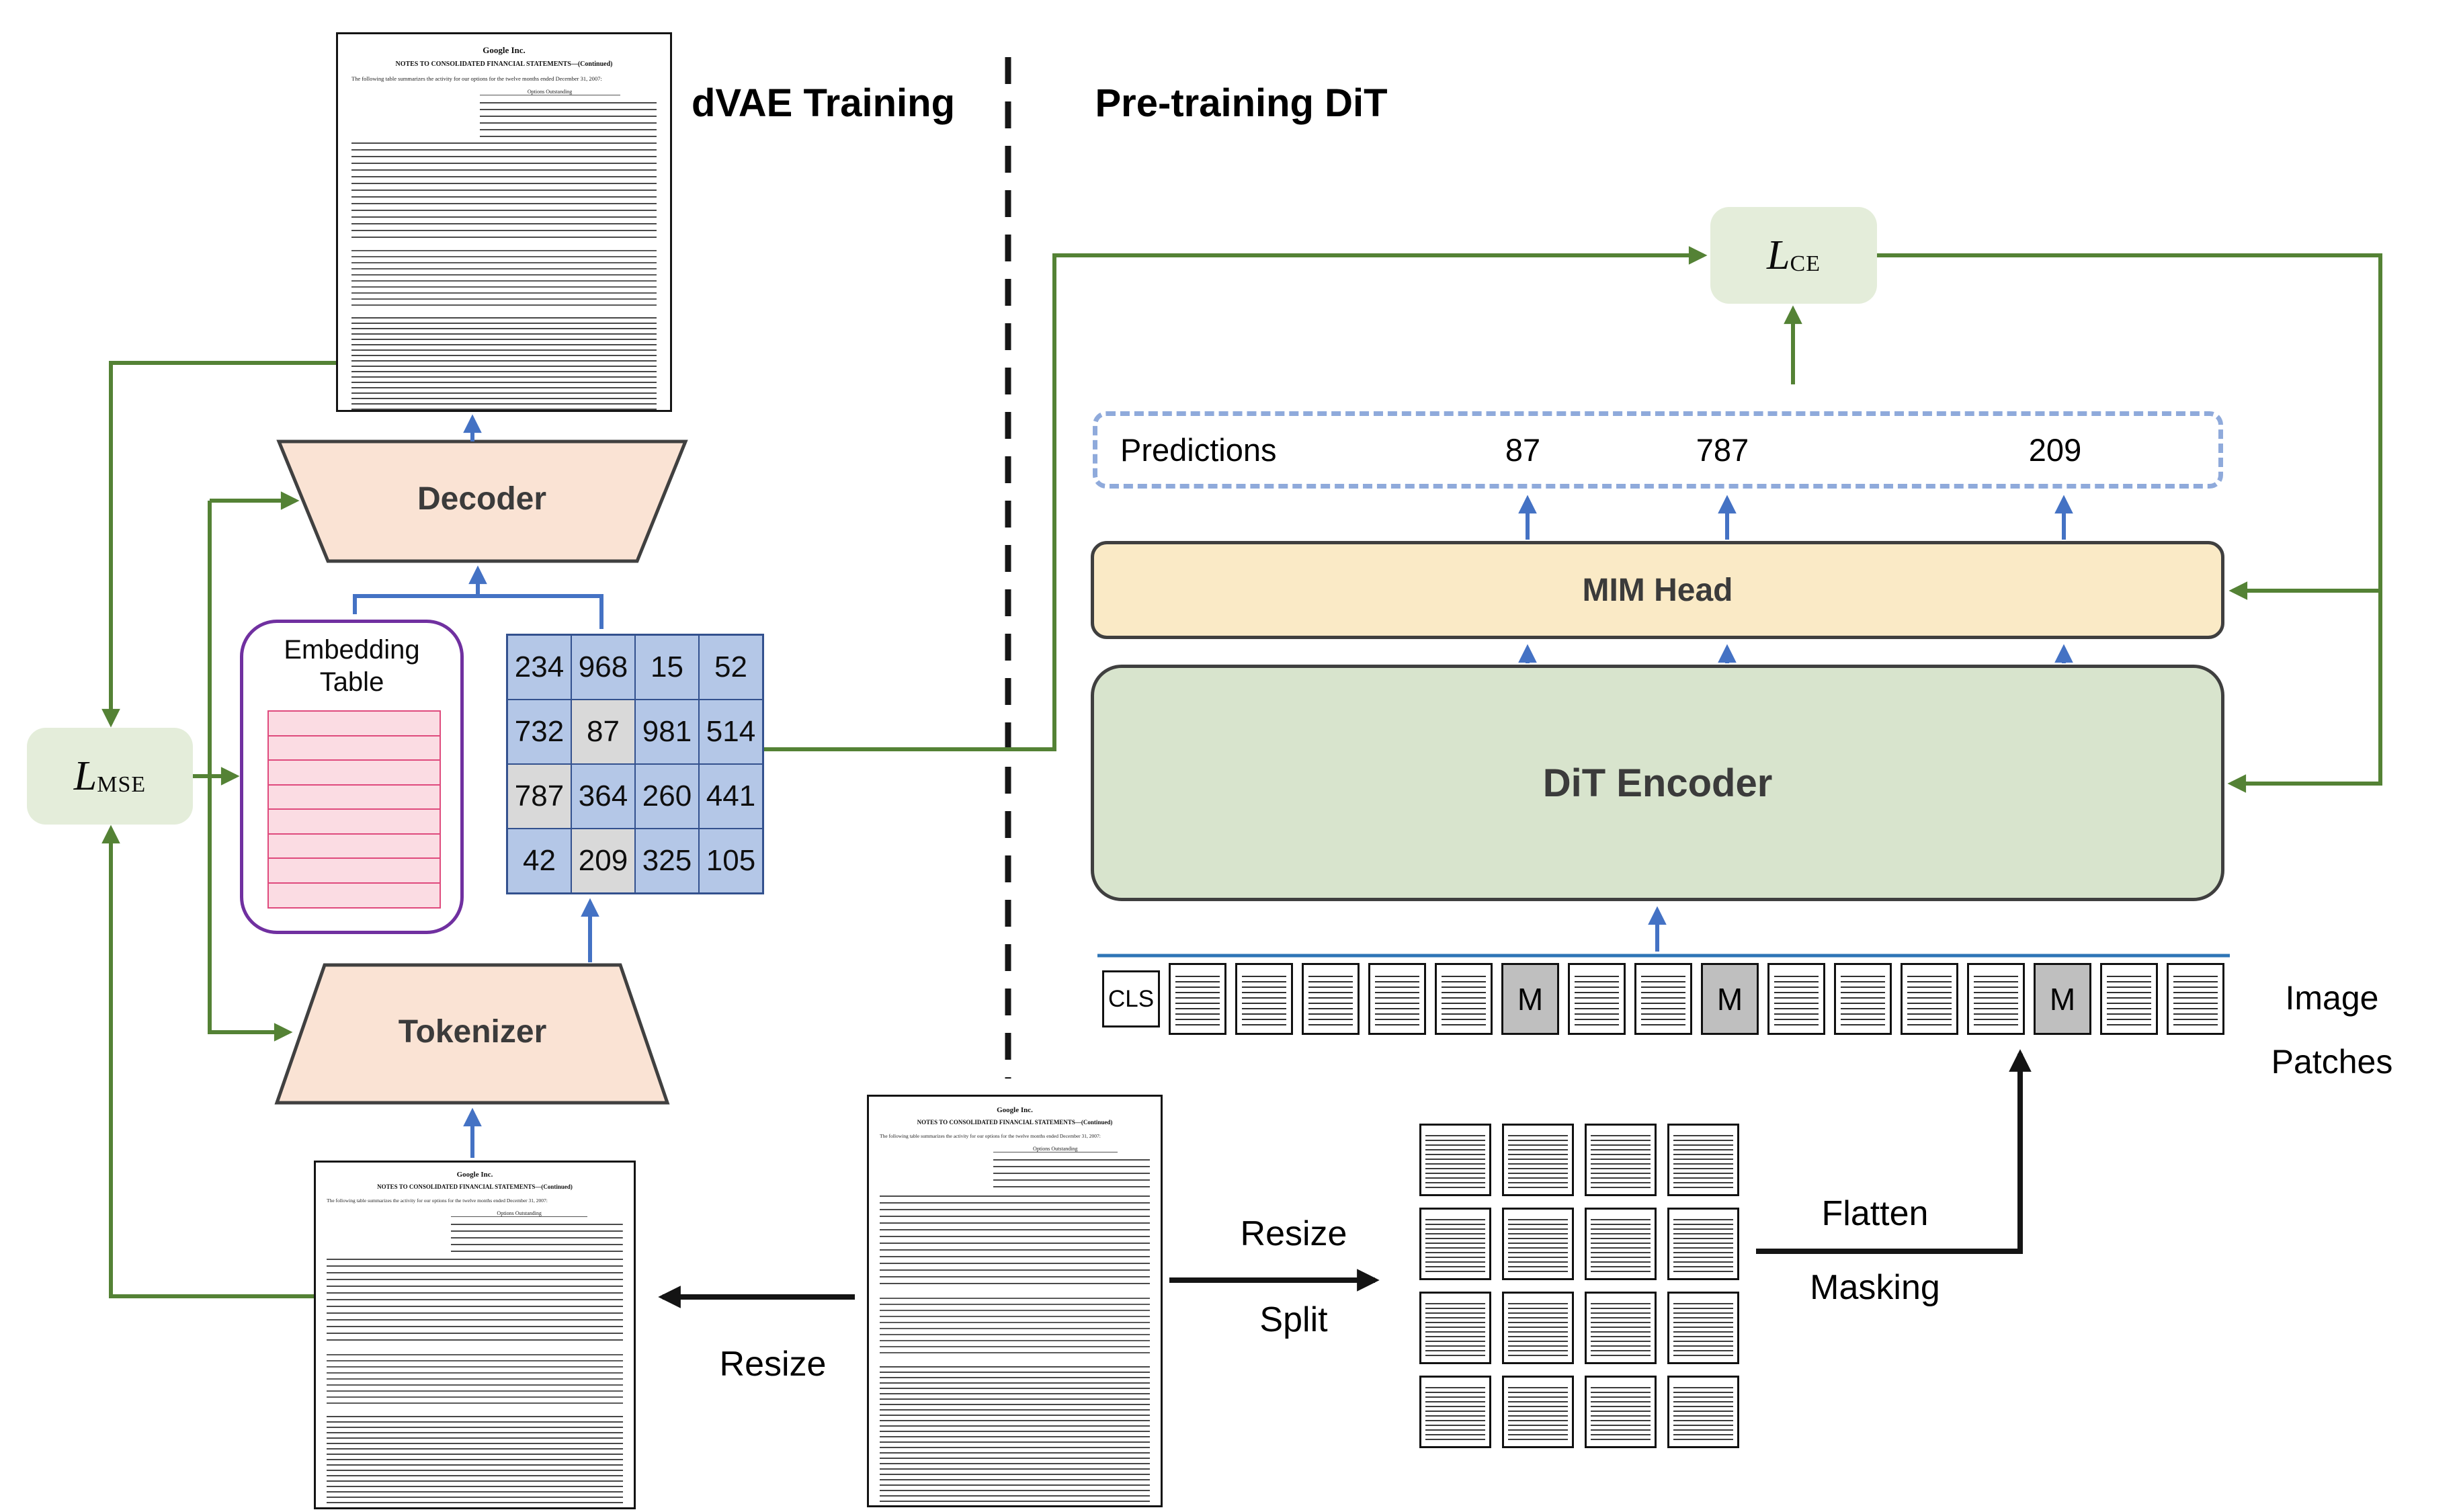 The image size is (2461, 1512). What do you see at coordinates (1894, 1152) in the screenshot?
I see `arrow-flatten-masking-to-masked-patch` at bounding box center [1894, 1152].